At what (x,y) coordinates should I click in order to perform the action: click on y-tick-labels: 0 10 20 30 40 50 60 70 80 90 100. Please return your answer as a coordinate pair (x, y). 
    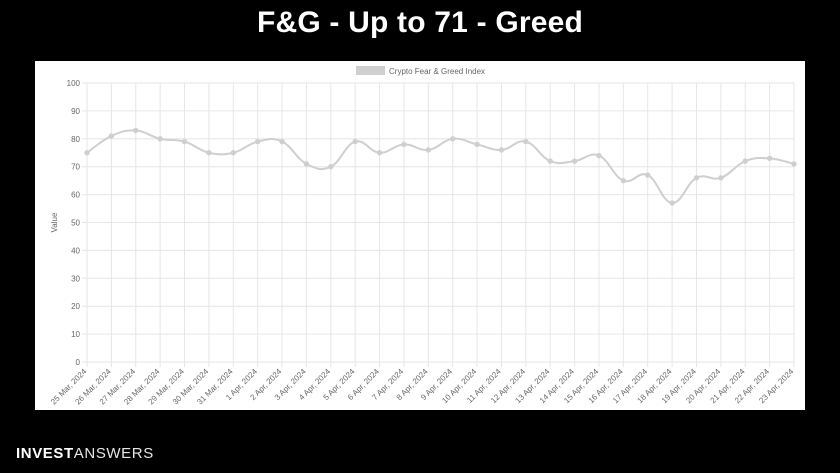
    Looking at the image, I should click on (74, 223).